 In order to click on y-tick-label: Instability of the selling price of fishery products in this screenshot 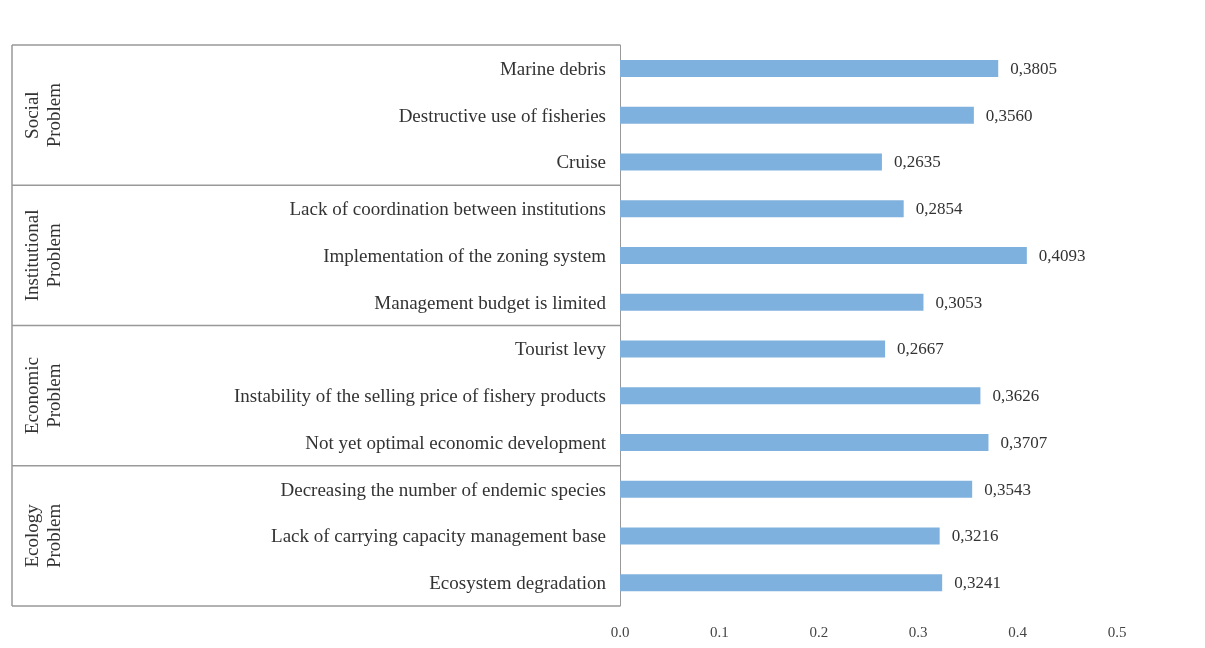, I will do `click(420, 396)`.